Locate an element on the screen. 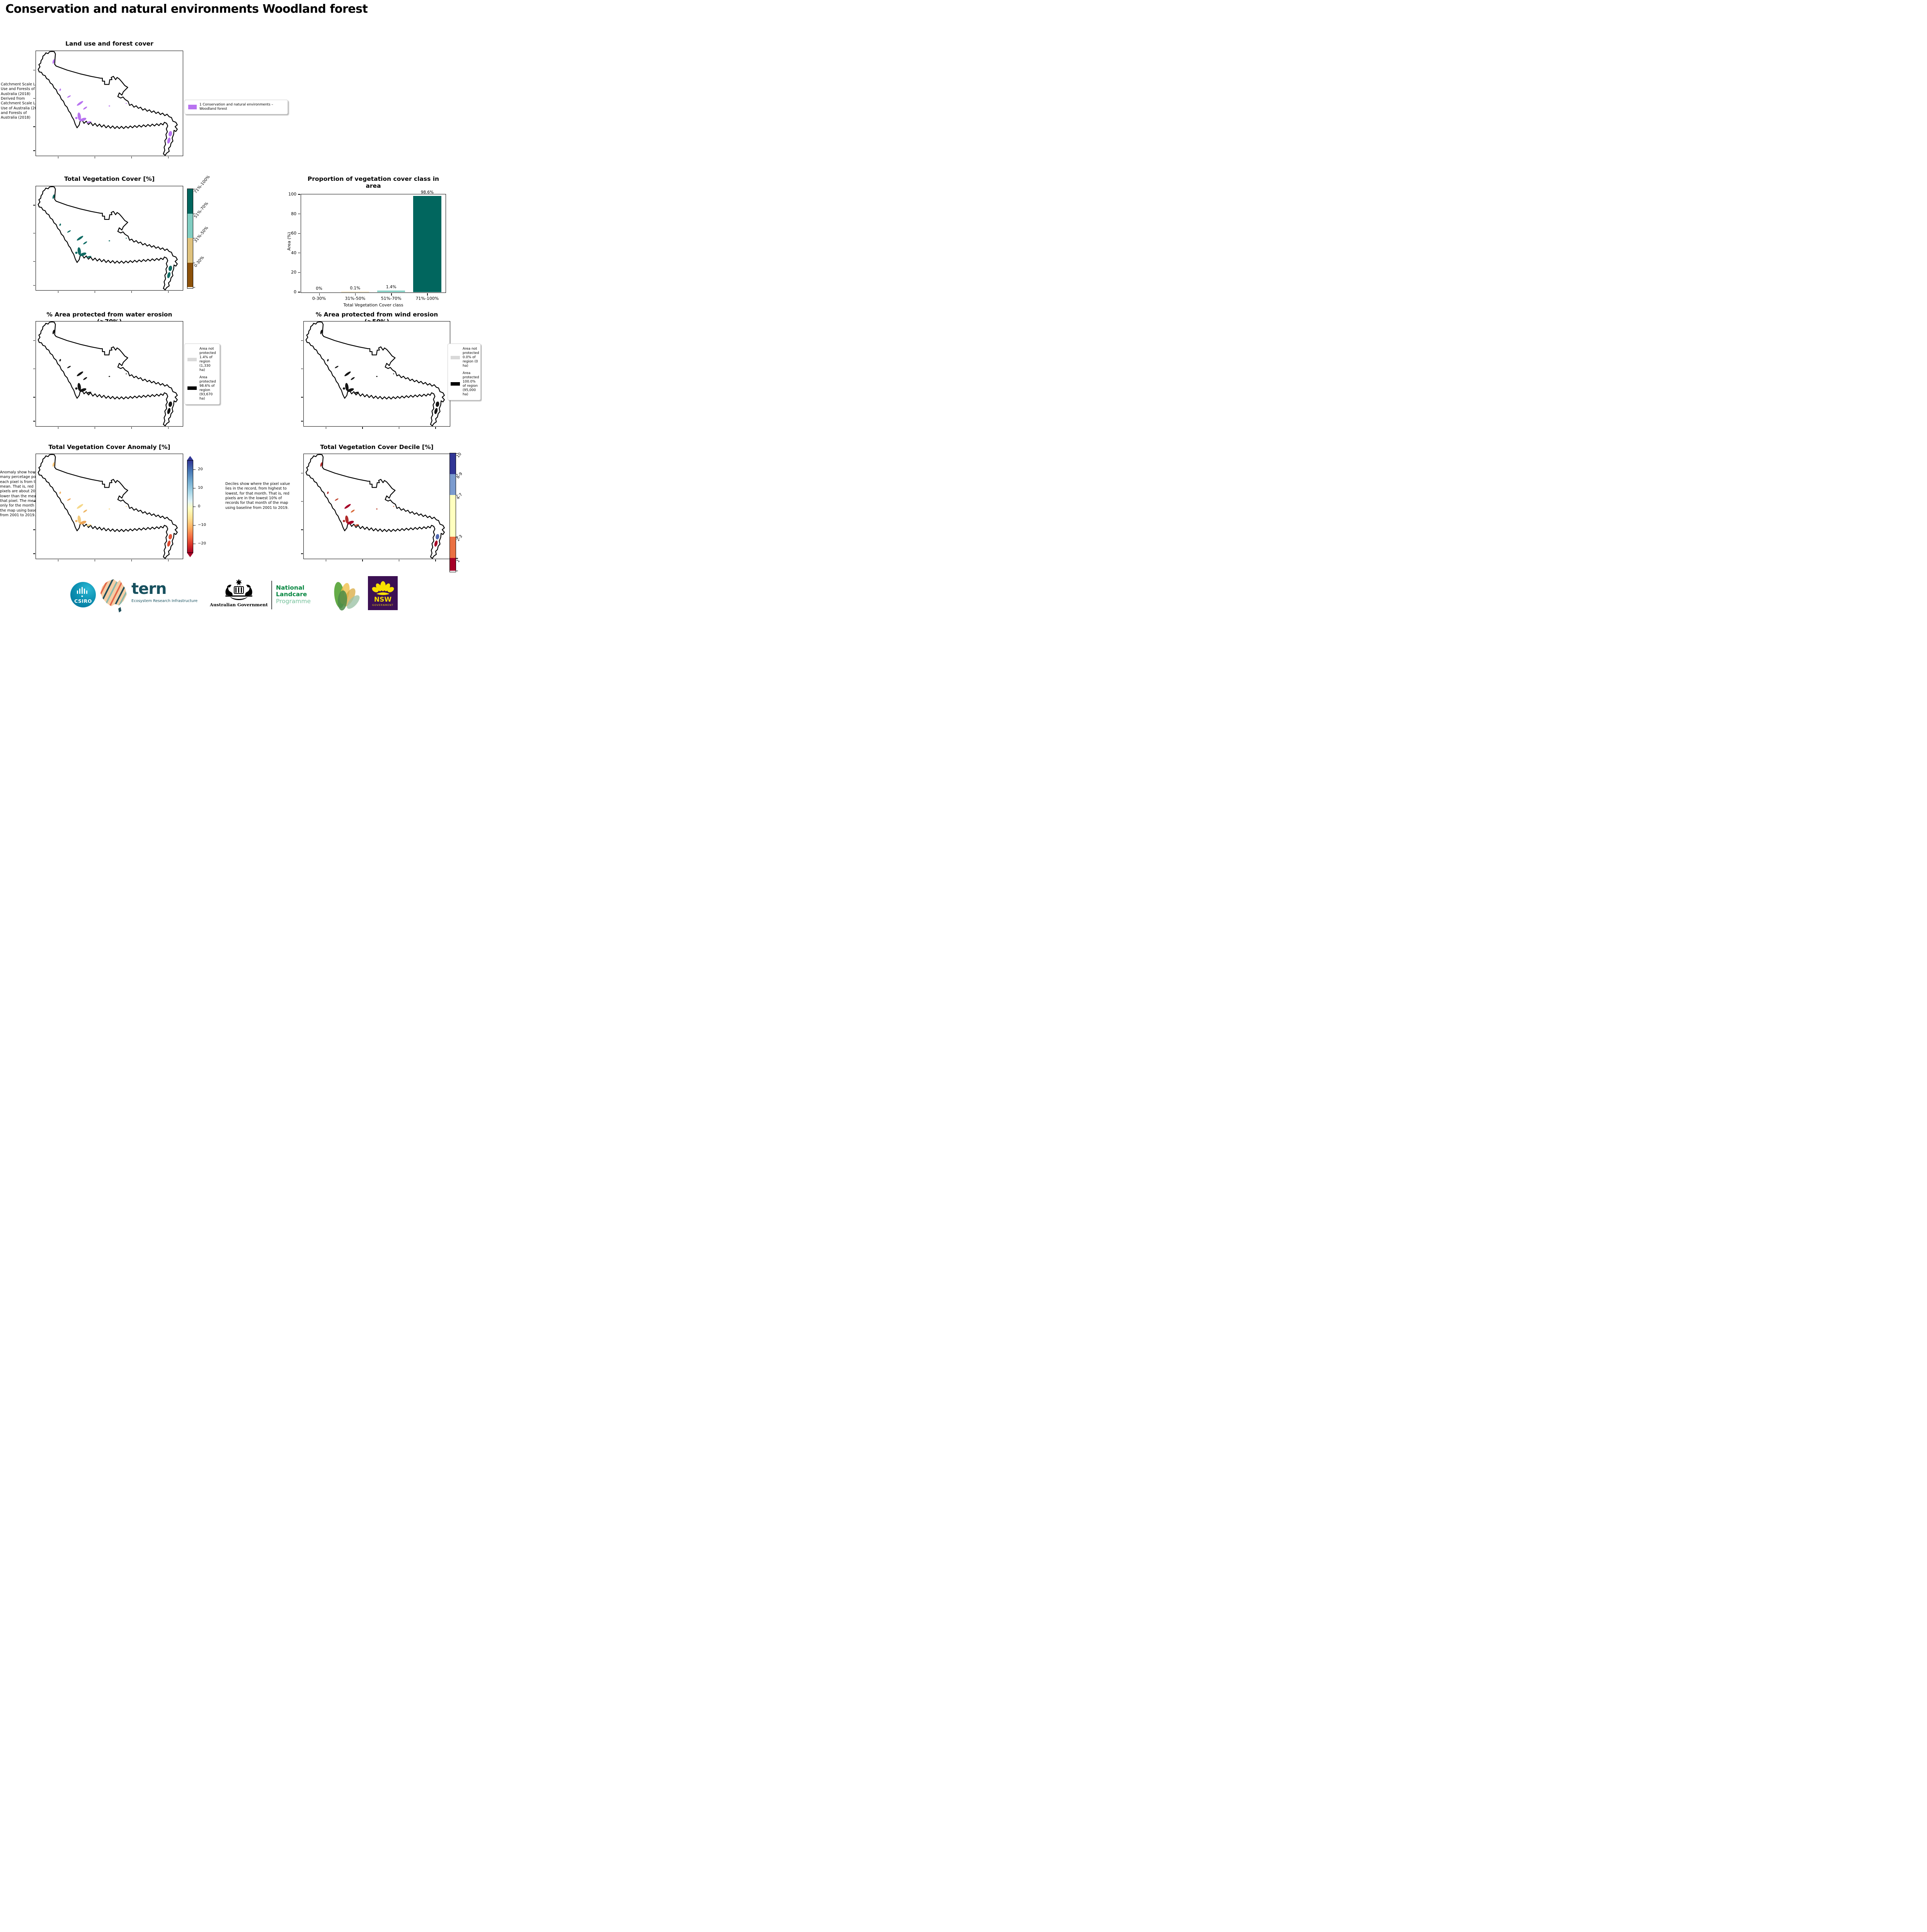 This screenshot has width=1927, height=1932. vegcover-colorbar-label: 31%-50% is located at coordinates (201, 234).